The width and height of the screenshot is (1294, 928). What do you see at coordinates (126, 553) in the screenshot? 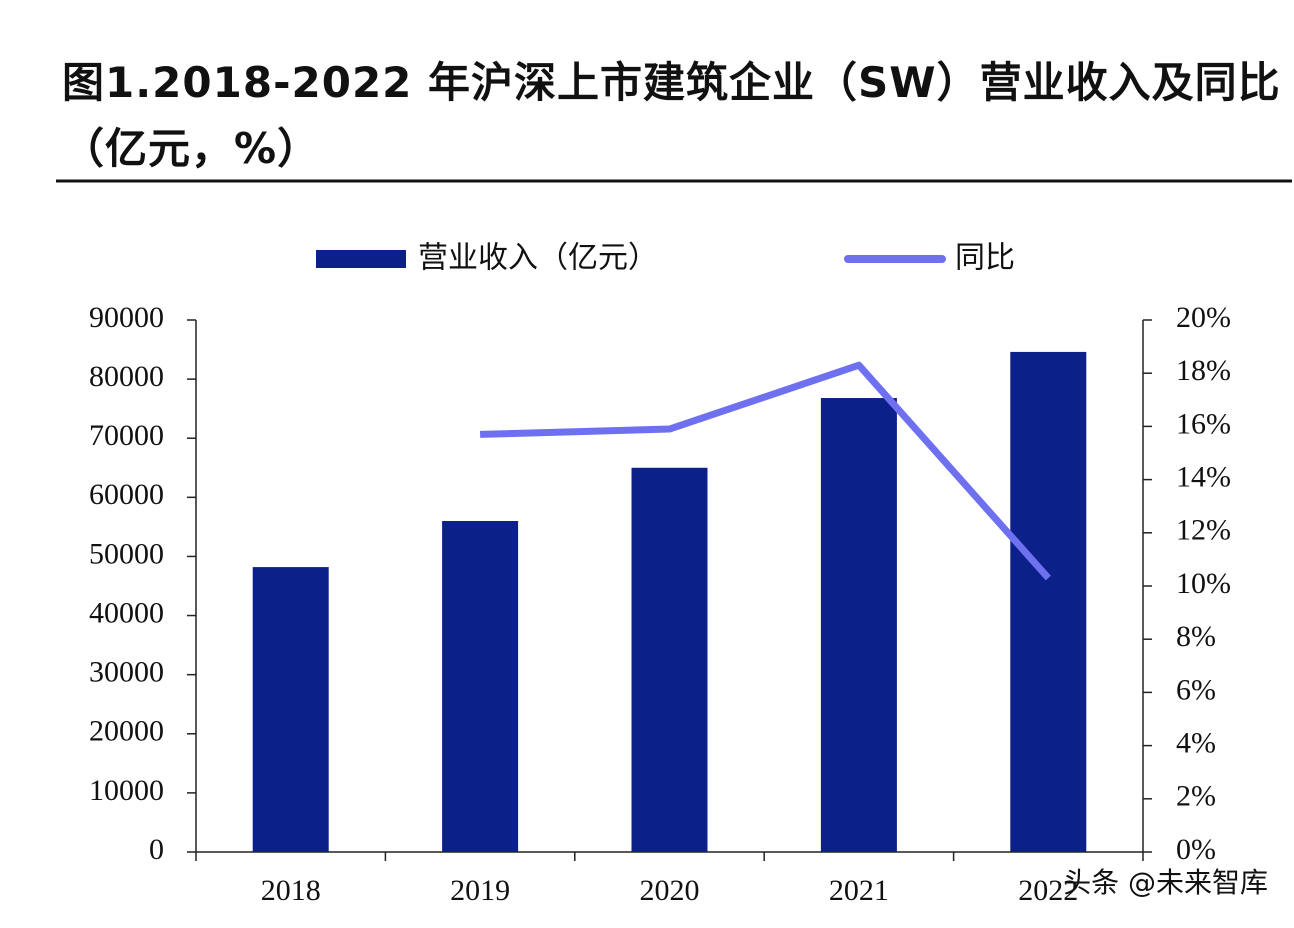
I see `y-tick-label: 50000` at bounding box center [126, 553].